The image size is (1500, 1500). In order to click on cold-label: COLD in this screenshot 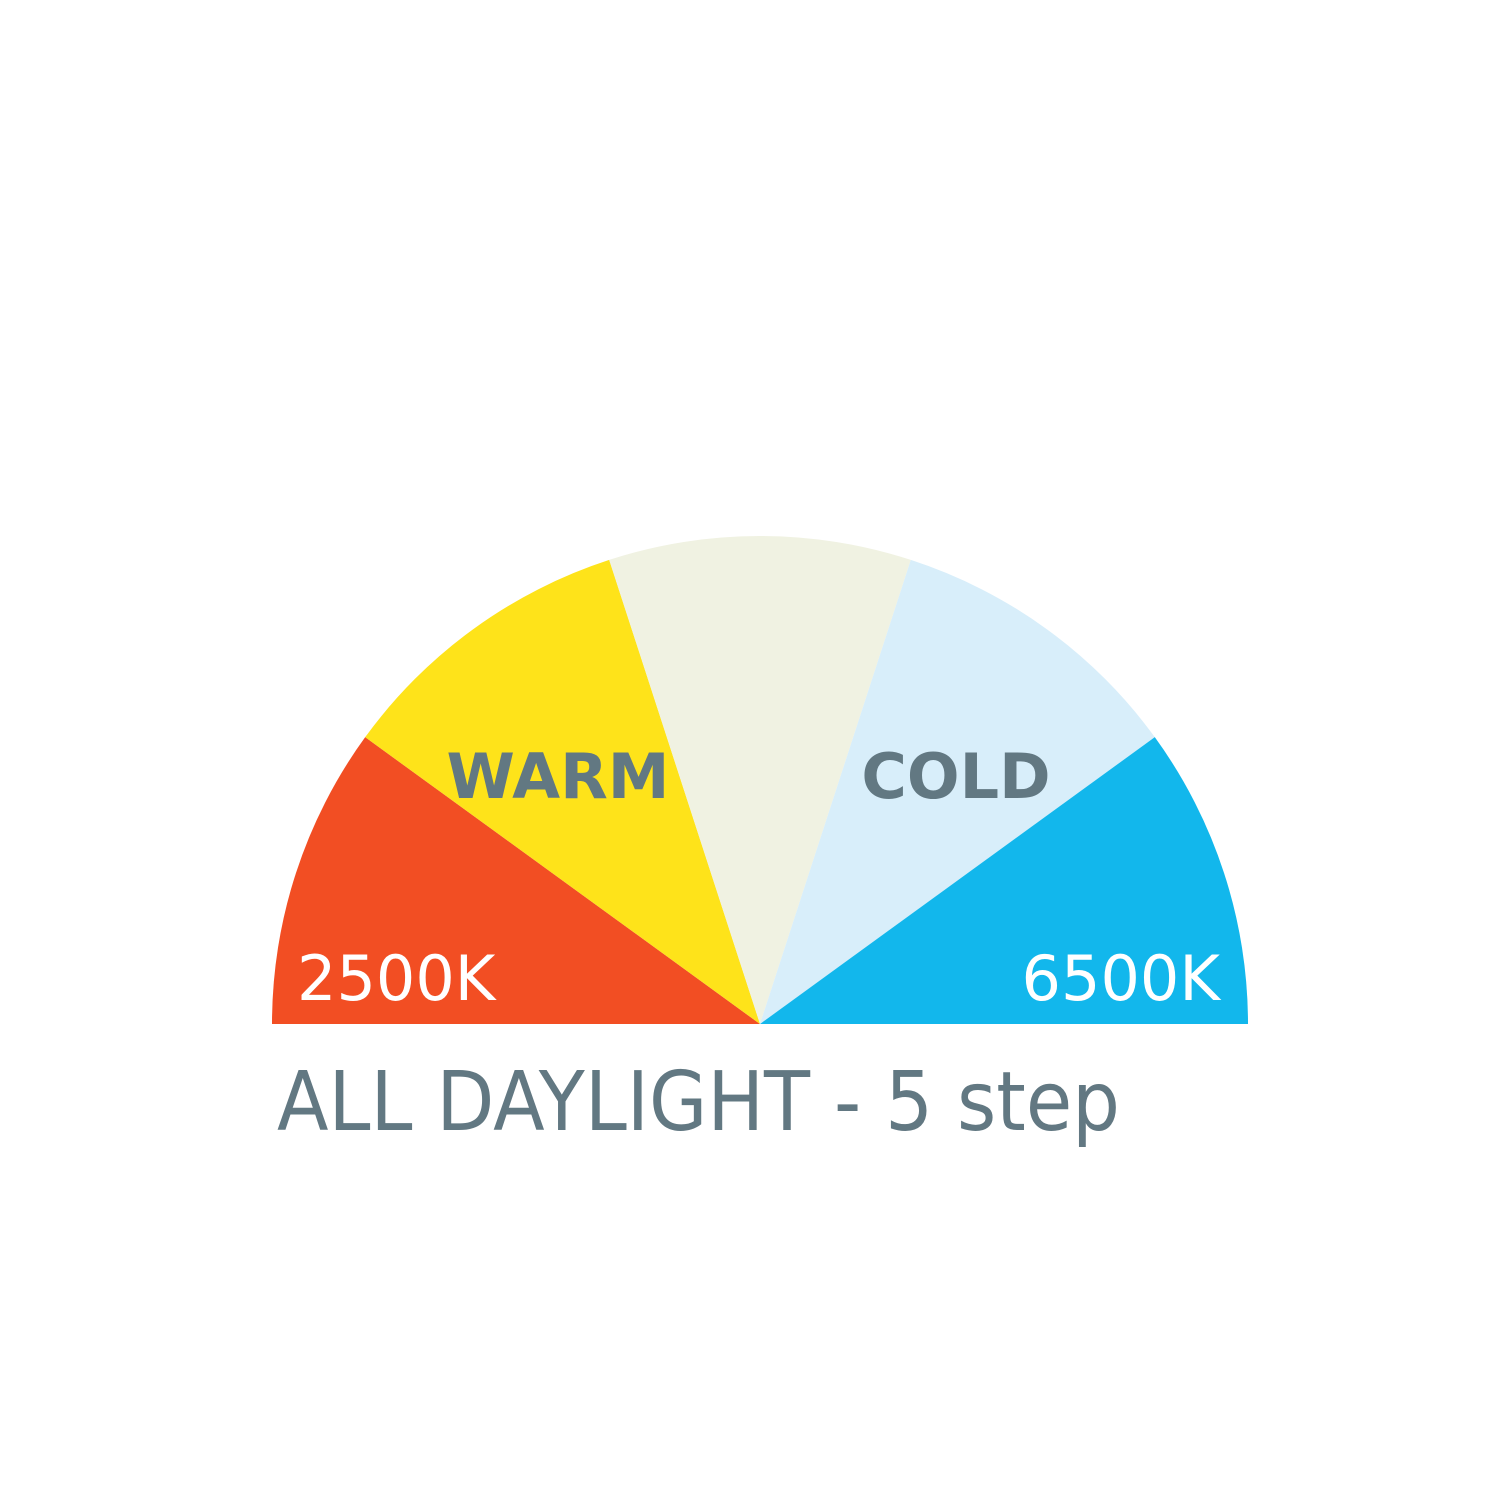, I will do `click(955, 776)`.